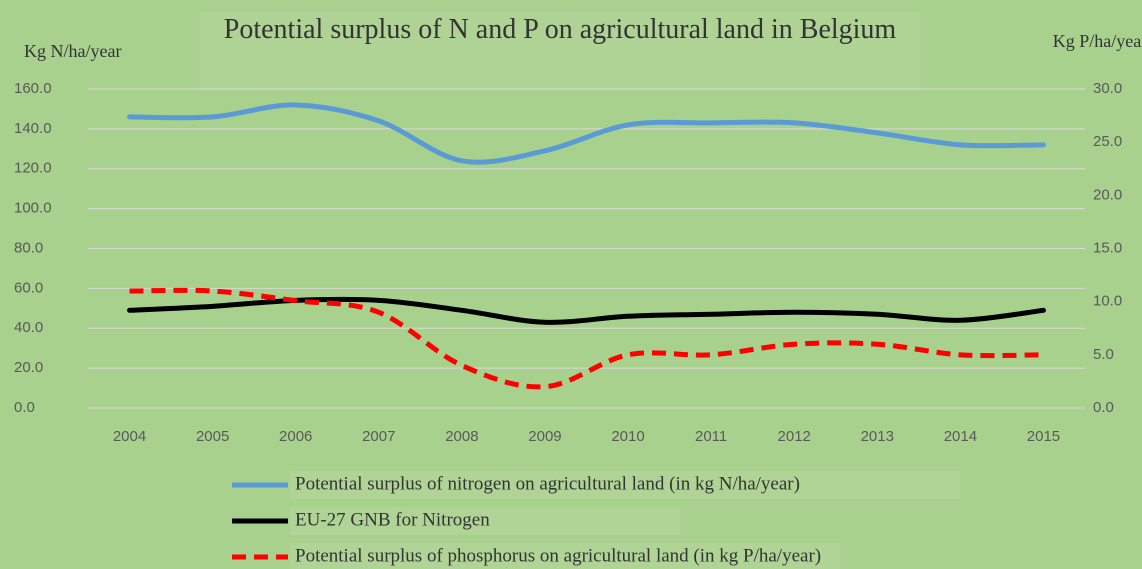 The width and height of the screenshot is (1142, 569). What do you see at coordinates (1107, 141) in the screenshot?
I see `y2-tick-label: 25.0` at bounding box center [1107, 141].